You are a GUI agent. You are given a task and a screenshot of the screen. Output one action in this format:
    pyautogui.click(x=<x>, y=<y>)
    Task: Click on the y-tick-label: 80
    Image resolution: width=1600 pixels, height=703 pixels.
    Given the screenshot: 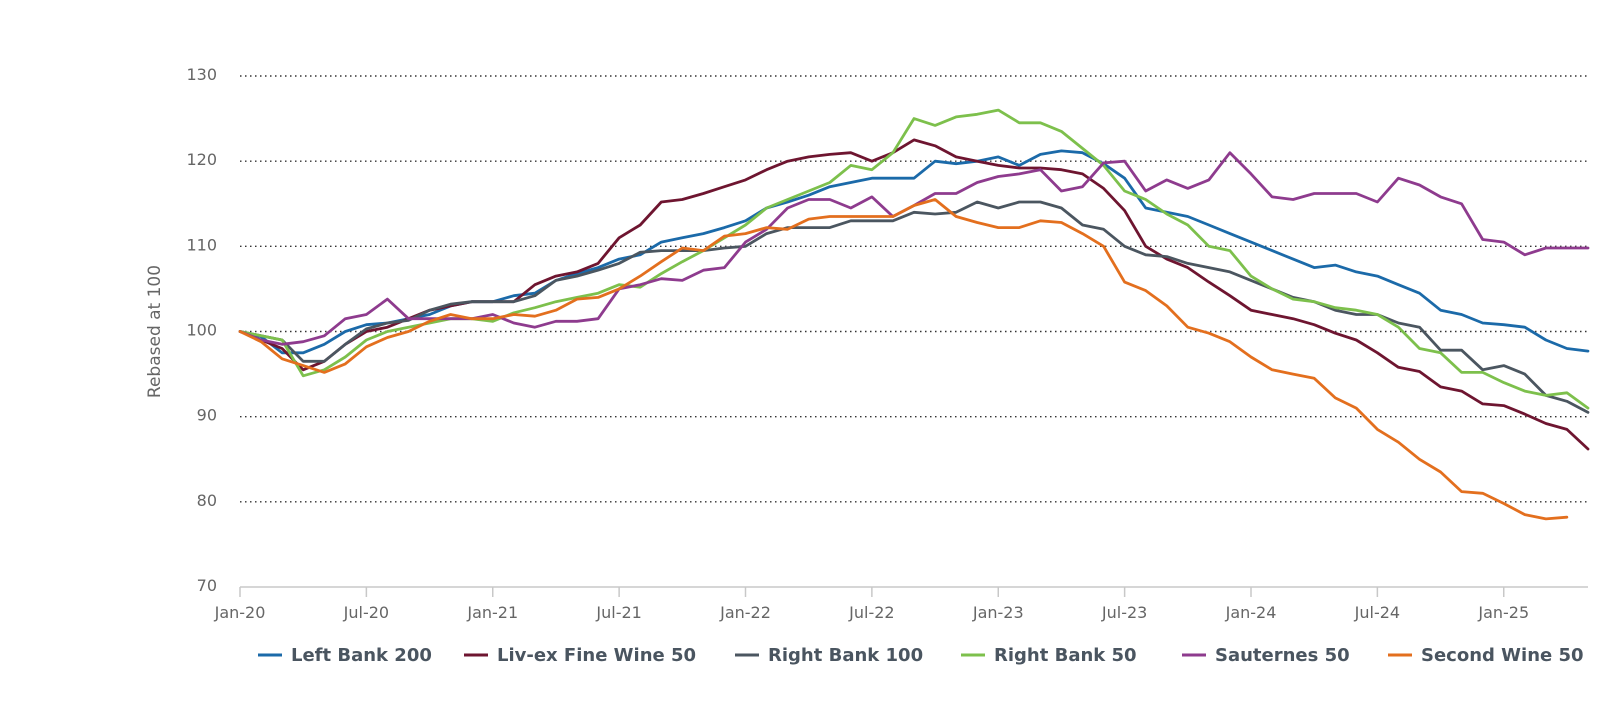 What is the action you would take?
    pyautogui.click(x=207, y=500)
    